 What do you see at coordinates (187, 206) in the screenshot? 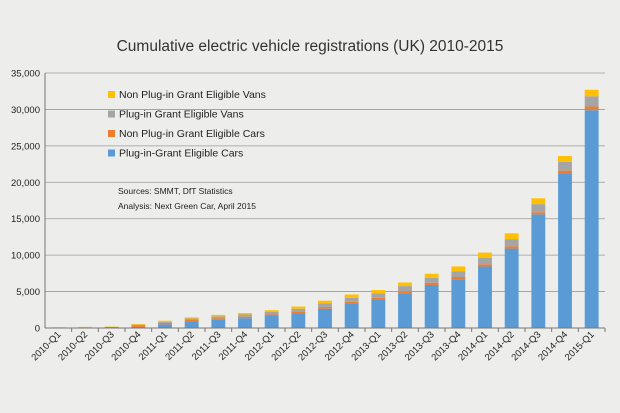
I see `annotation-line: Analysis: Next Green Car, April 2015` at bounding box center [187, 206].